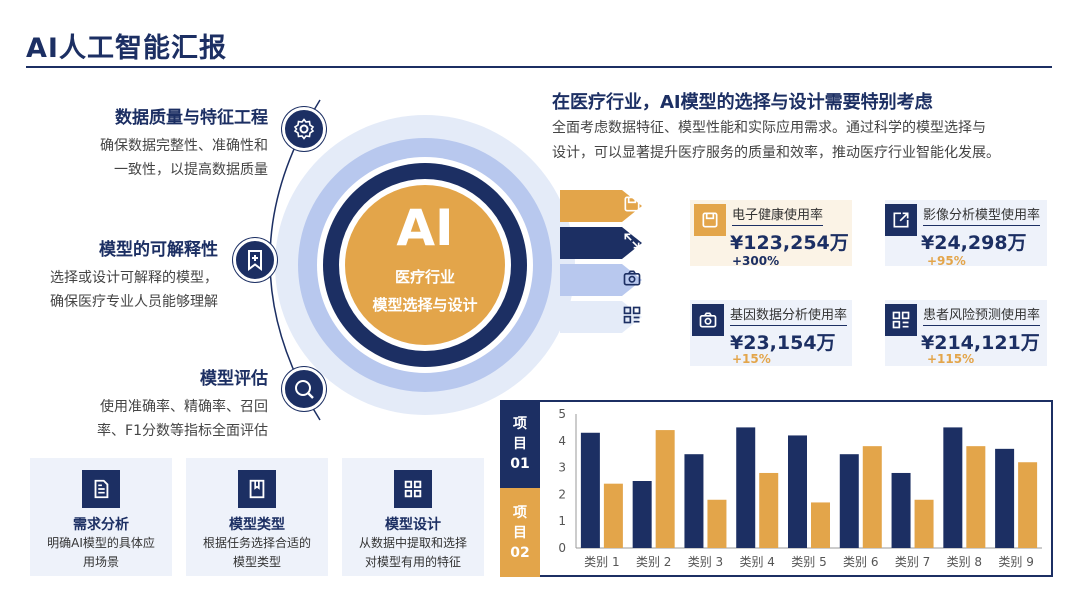 The image size is (1080, 608). I want to click on card-desc-line: 根据任务选择合适的, so click(256, 543).